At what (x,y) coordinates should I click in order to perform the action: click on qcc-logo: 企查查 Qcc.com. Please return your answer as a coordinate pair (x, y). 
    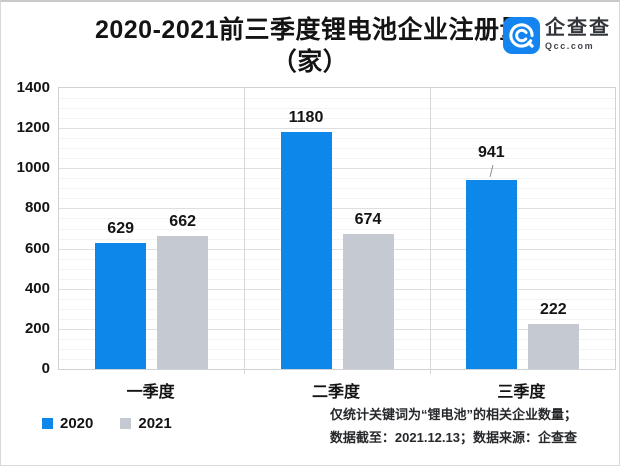
    Looking at the image, I should click on (557, 35).